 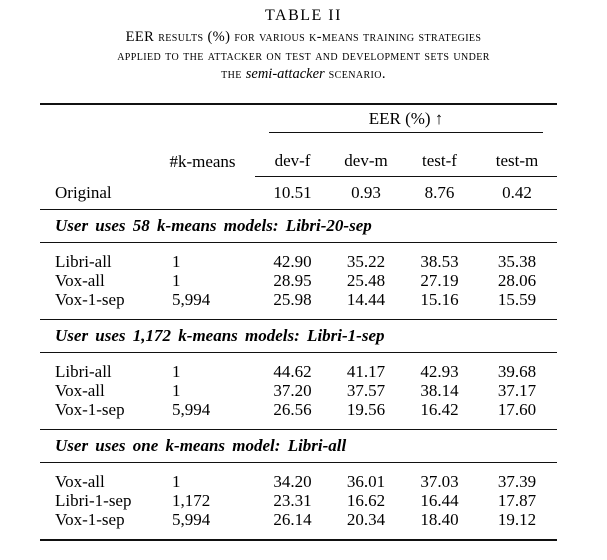 I want to click on caption-line-3-post: scenario., so click(x=355, y=74).